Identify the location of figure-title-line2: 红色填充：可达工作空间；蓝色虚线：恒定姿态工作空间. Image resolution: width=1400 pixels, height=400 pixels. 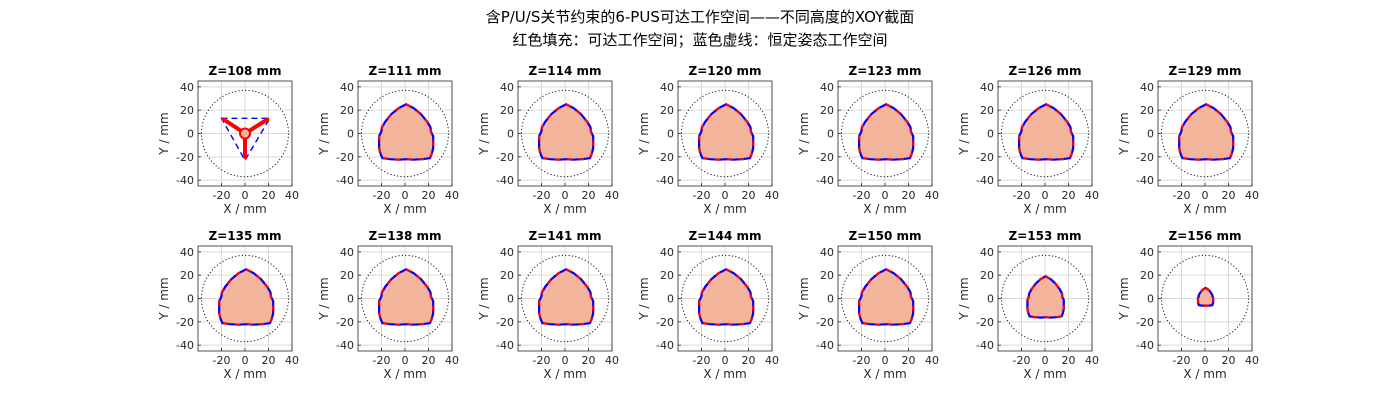
(700, 40).